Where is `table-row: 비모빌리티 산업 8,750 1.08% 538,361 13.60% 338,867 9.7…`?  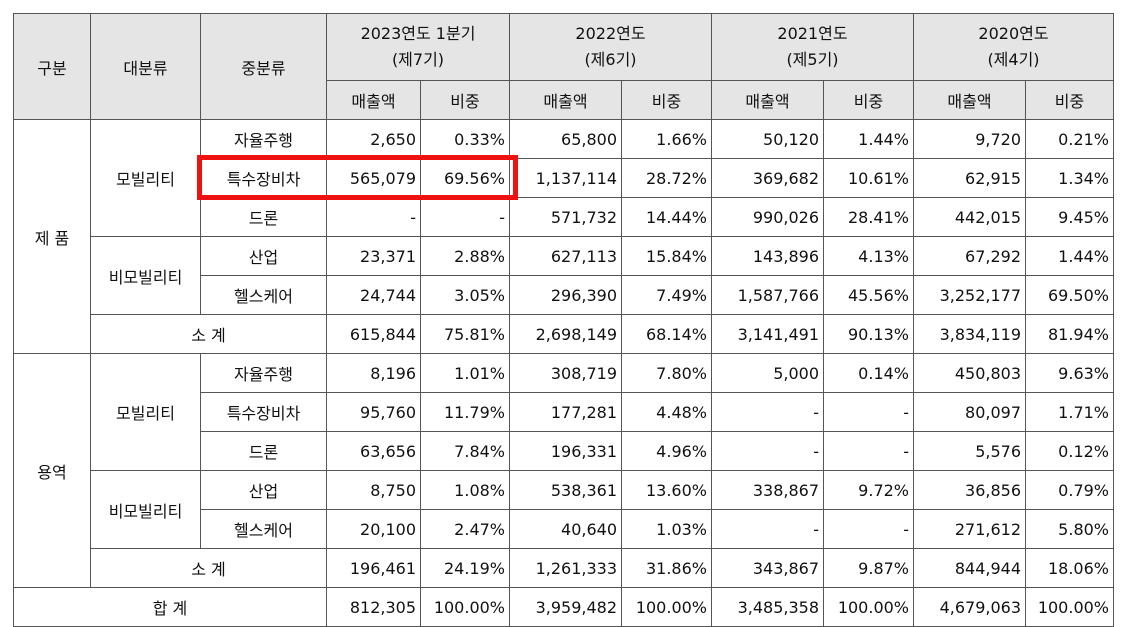
table-row: 비모빌리티 산업 8,750 1.08% 538,361 13.60% 338,867 9.7… is located at coordinates (564, 509).